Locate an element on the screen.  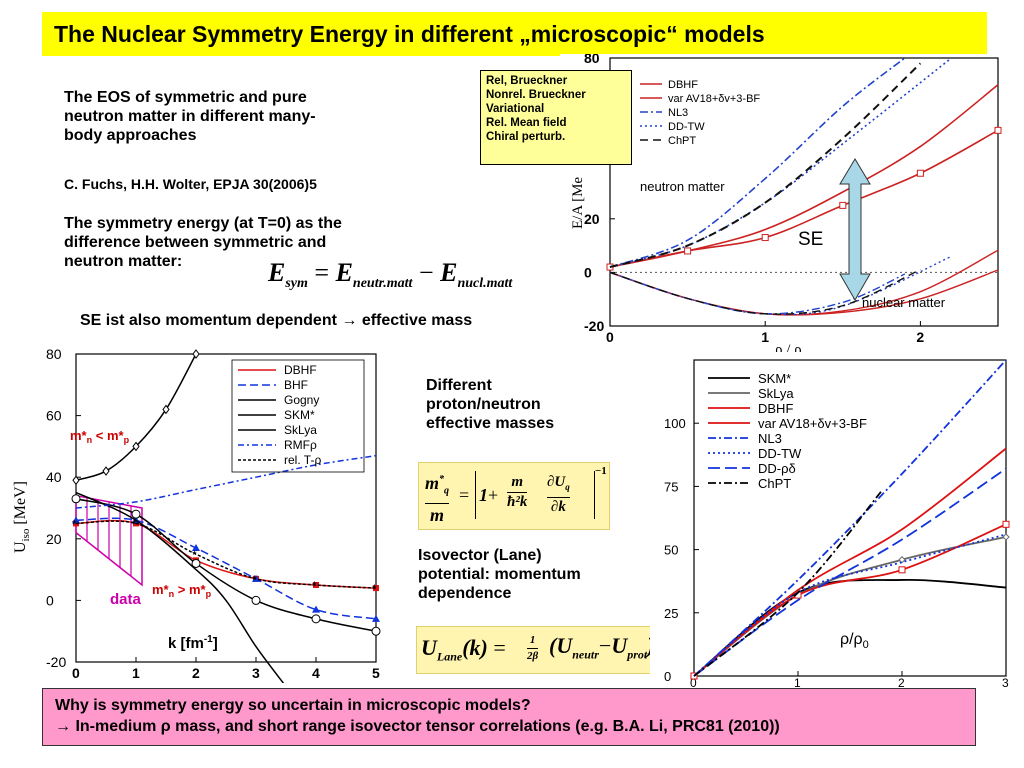
meff-exponent: −1 is located at coordinates (601, 471).